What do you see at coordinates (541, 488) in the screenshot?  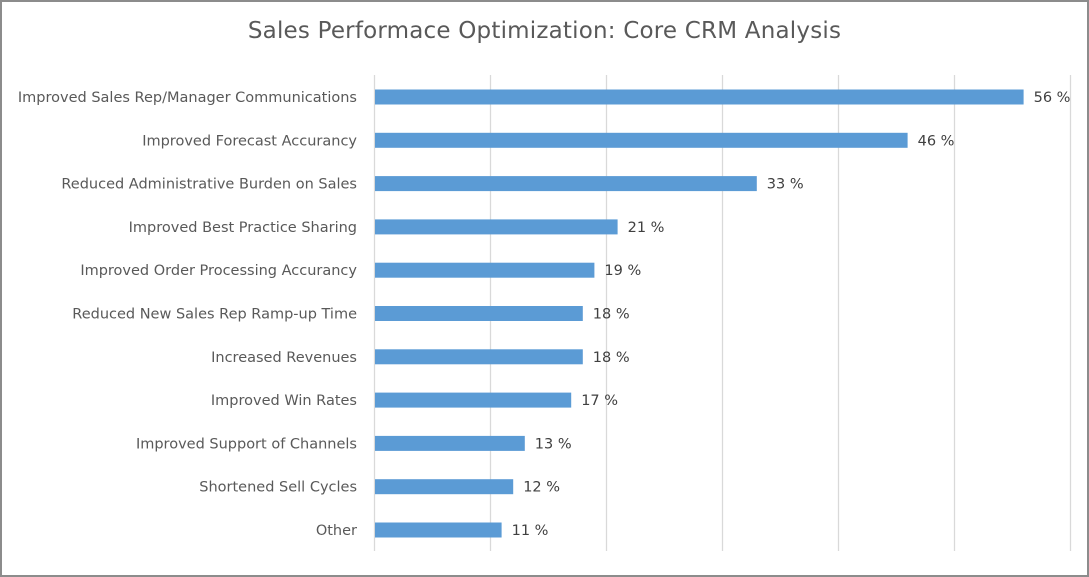 I see `data-label: 12 %` at bounding box center [541, 488].